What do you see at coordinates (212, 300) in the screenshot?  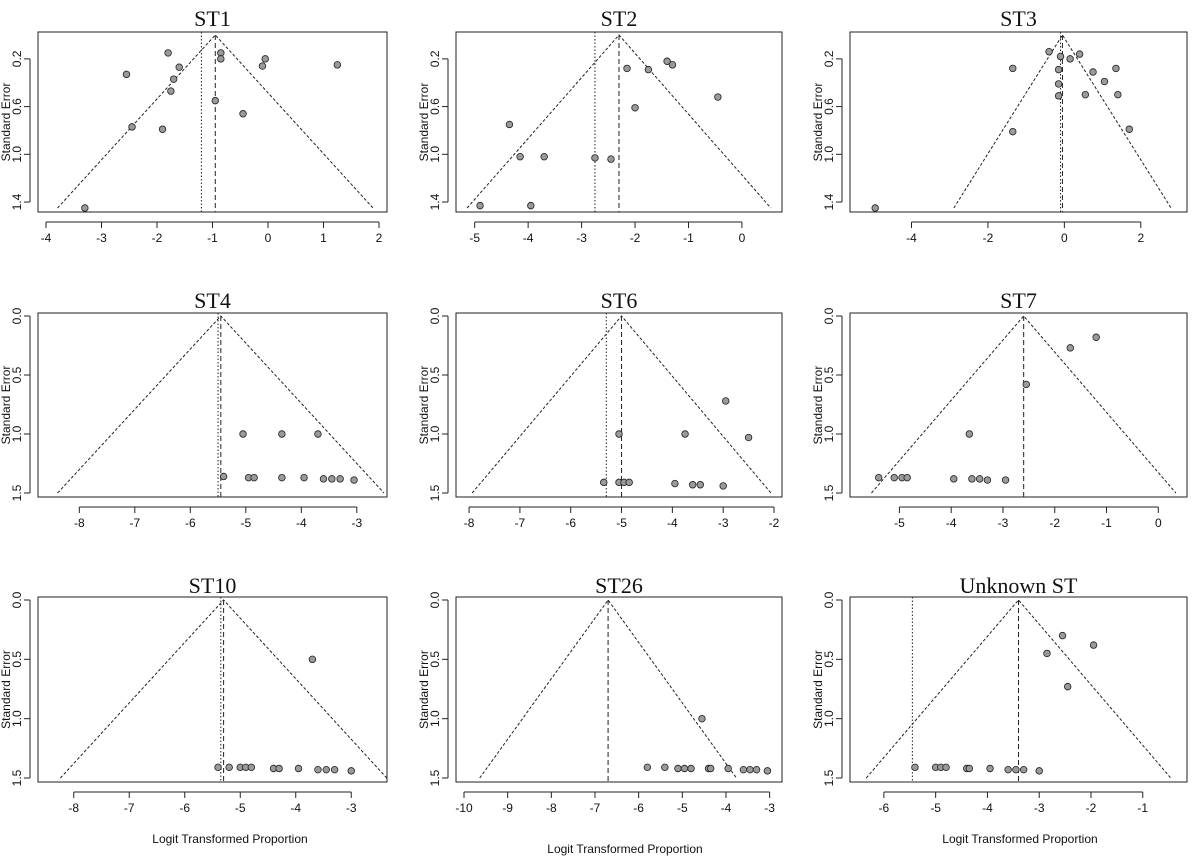 I see `panel-title: ST4` at bounding box center [212, 300].